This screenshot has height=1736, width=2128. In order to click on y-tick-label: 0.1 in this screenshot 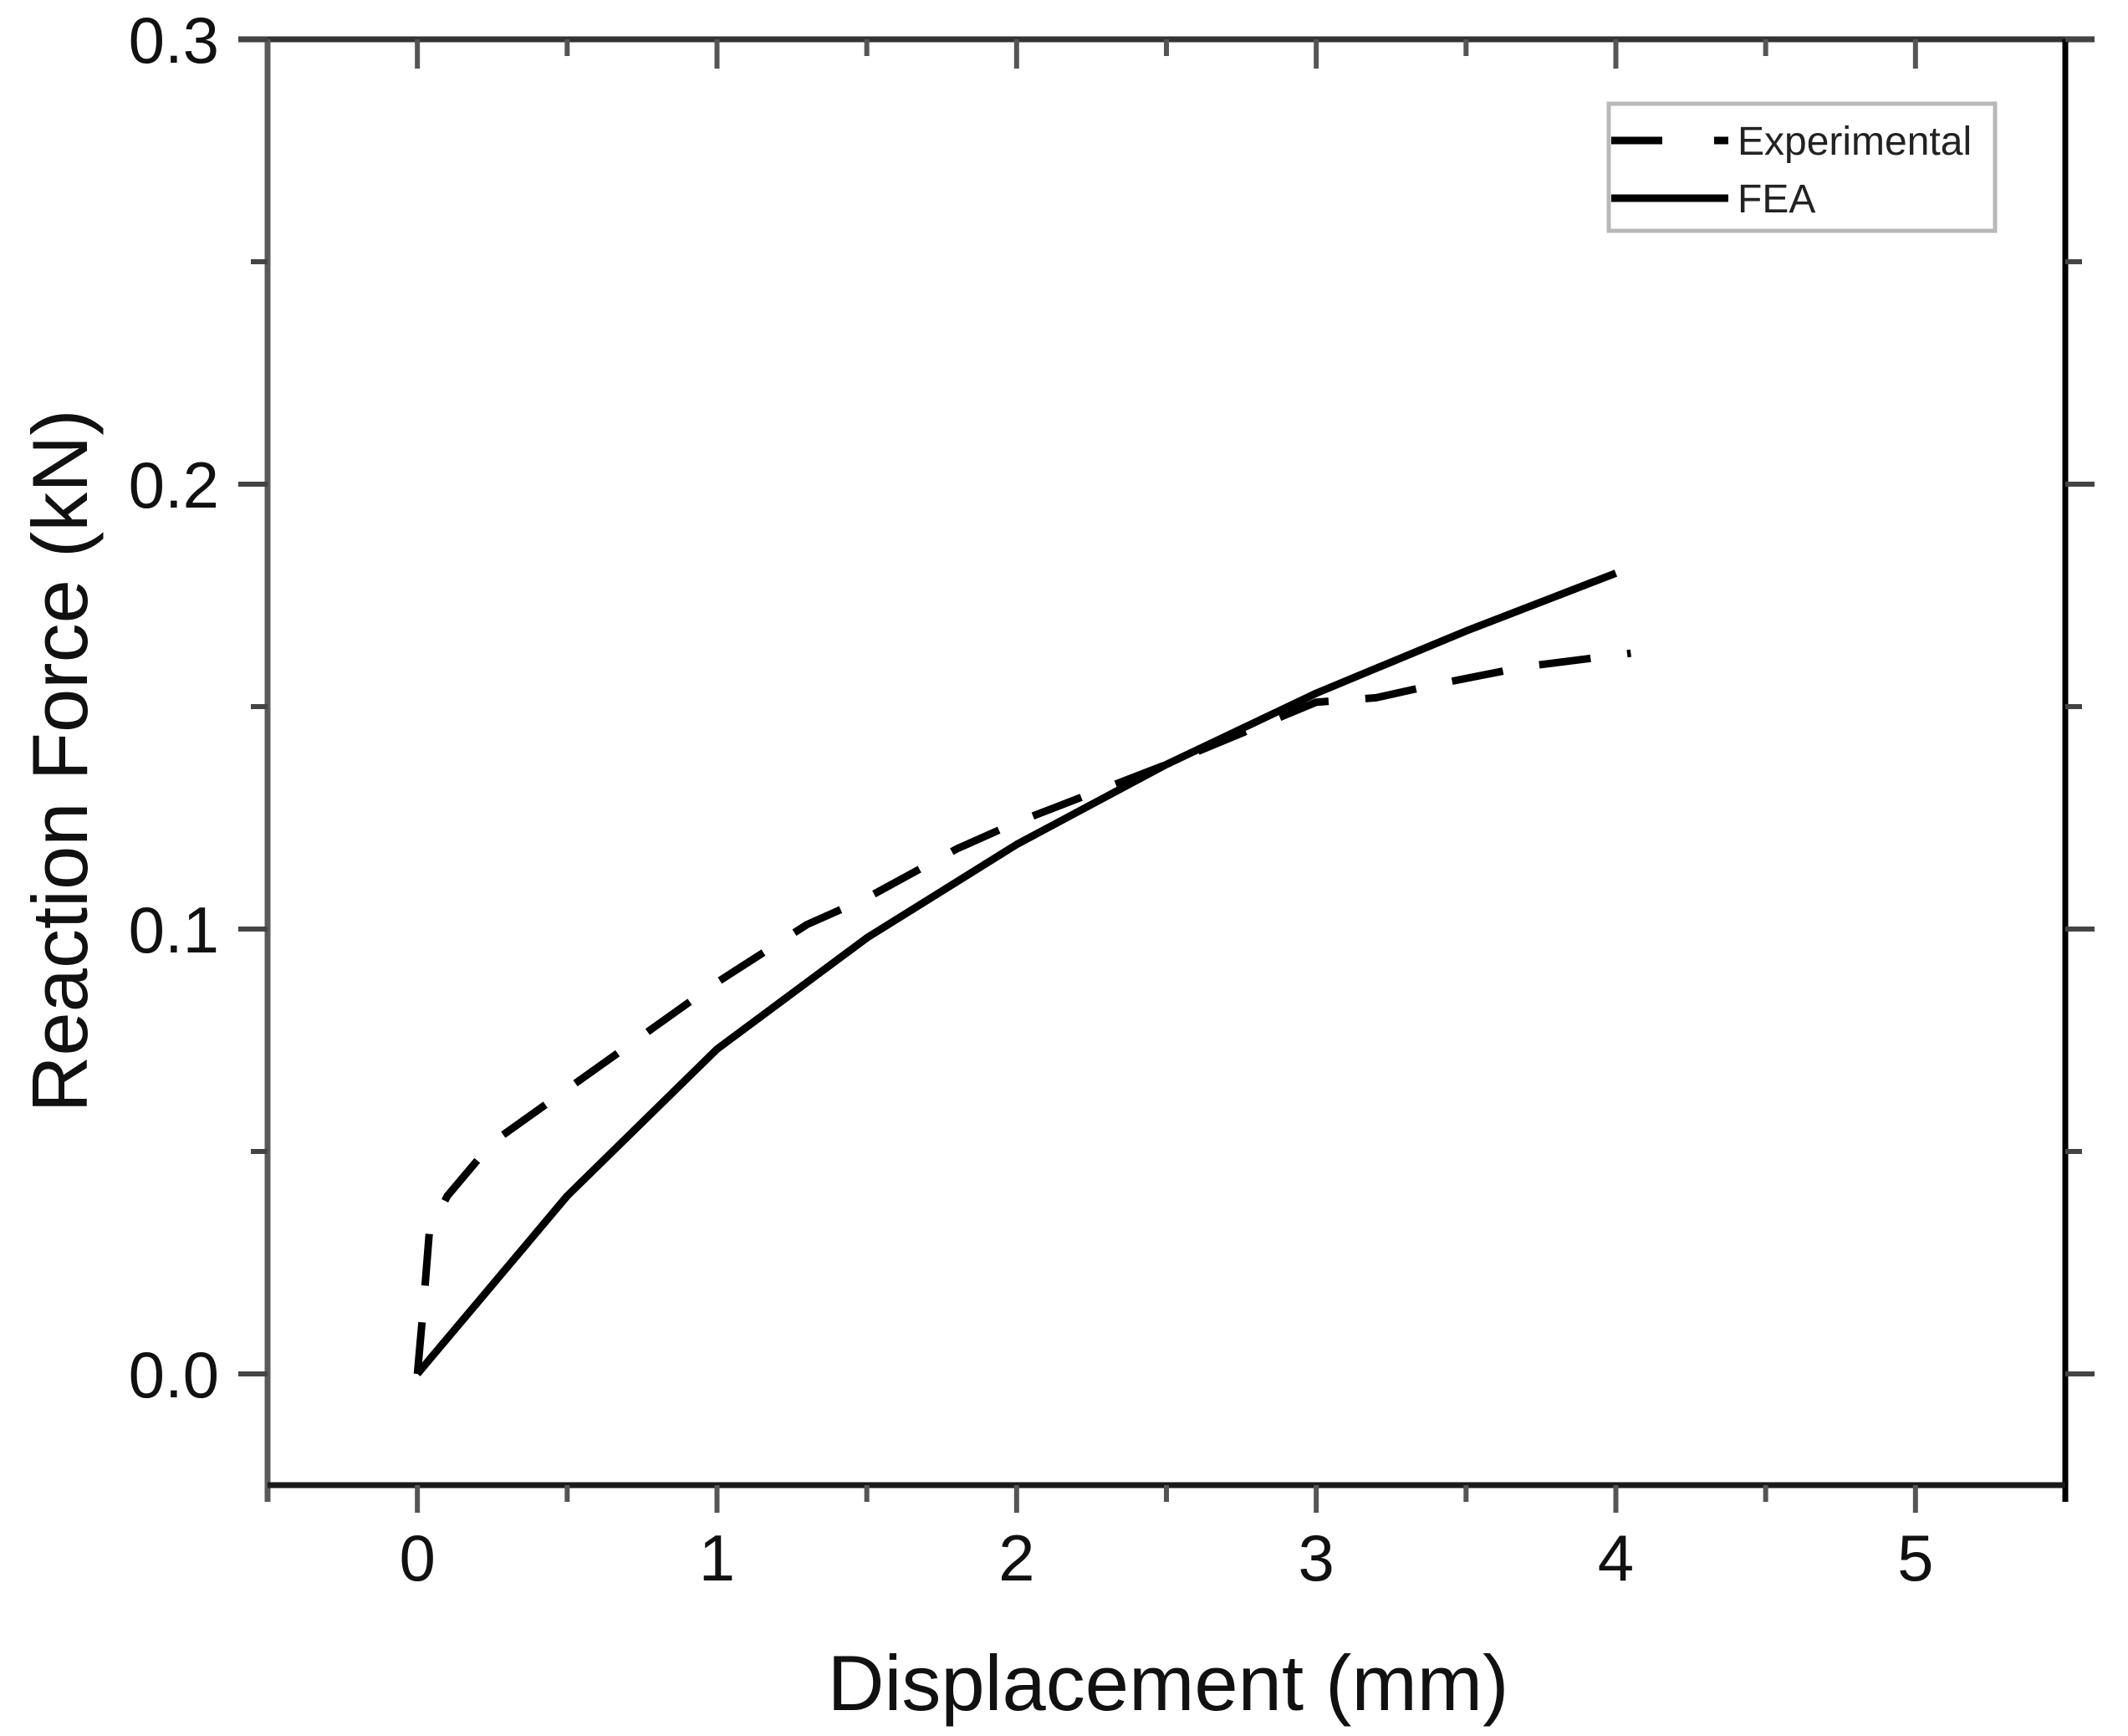, I will do `click(174, 930)`.